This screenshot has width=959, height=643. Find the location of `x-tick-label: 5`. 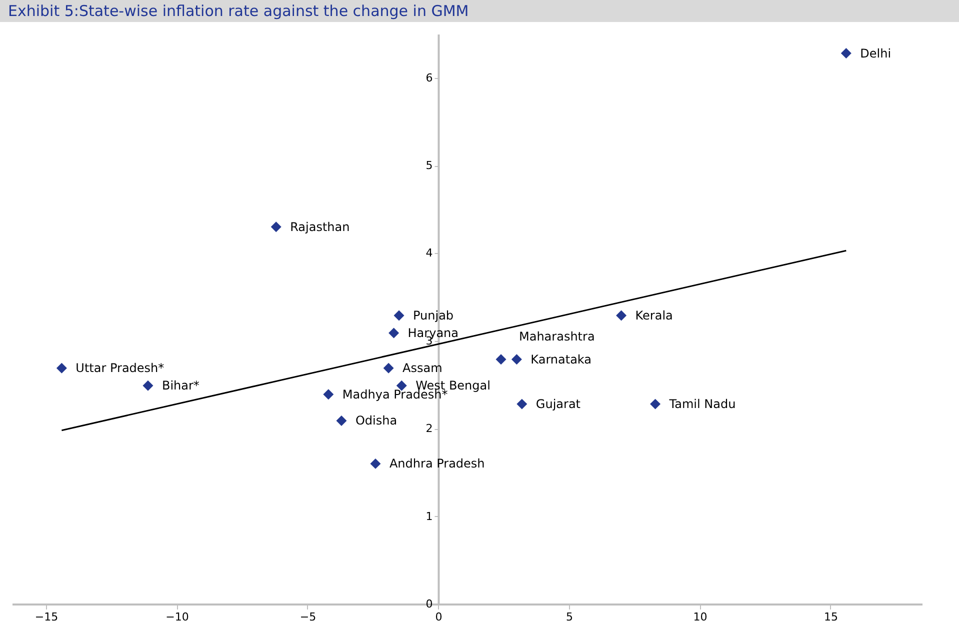

x-tick-label: 5 is located at coordinates (569, 617).